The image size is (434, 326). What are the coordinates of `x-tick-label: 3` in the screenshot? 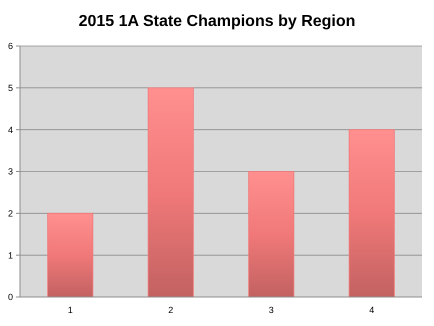 It's located at (271, 310).